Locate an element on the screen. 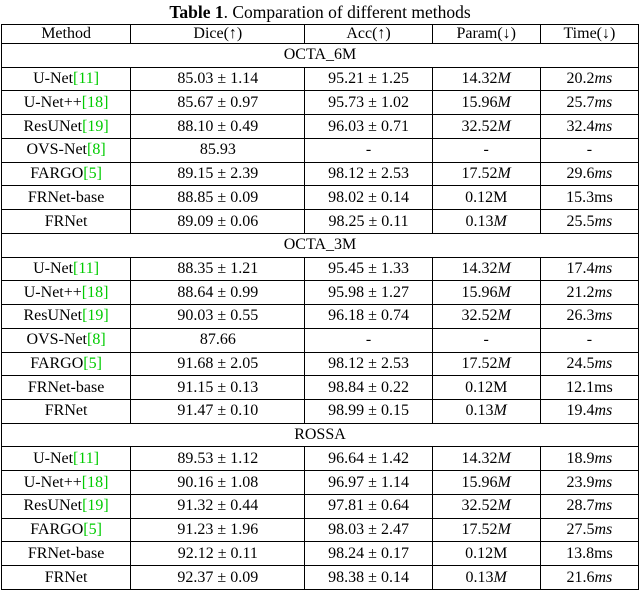 This screenshot has height=592, width=640. method-cell: FRNet is located at coordinates (66, 221).